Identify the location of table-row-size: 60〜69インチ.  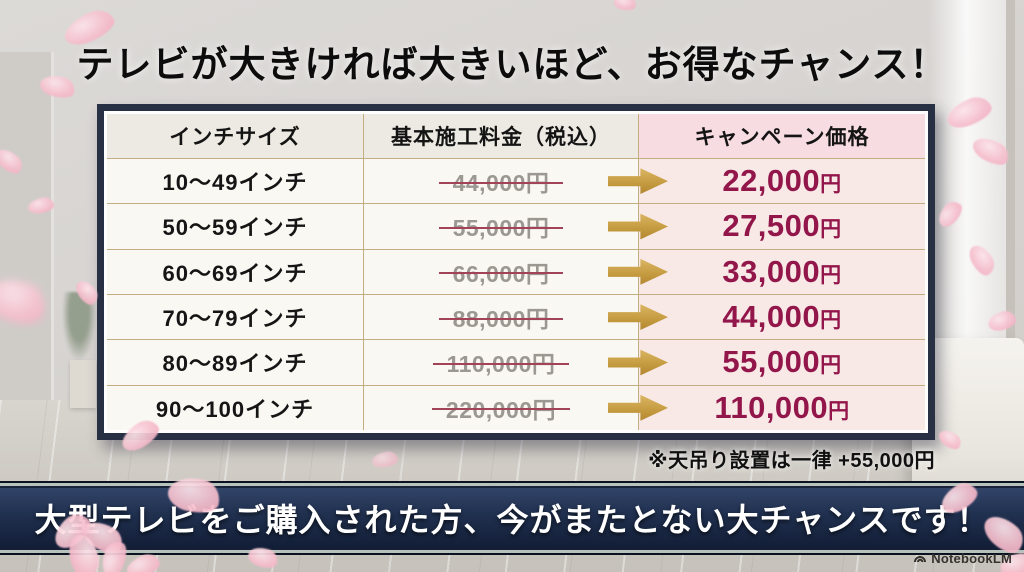
(235, 271).